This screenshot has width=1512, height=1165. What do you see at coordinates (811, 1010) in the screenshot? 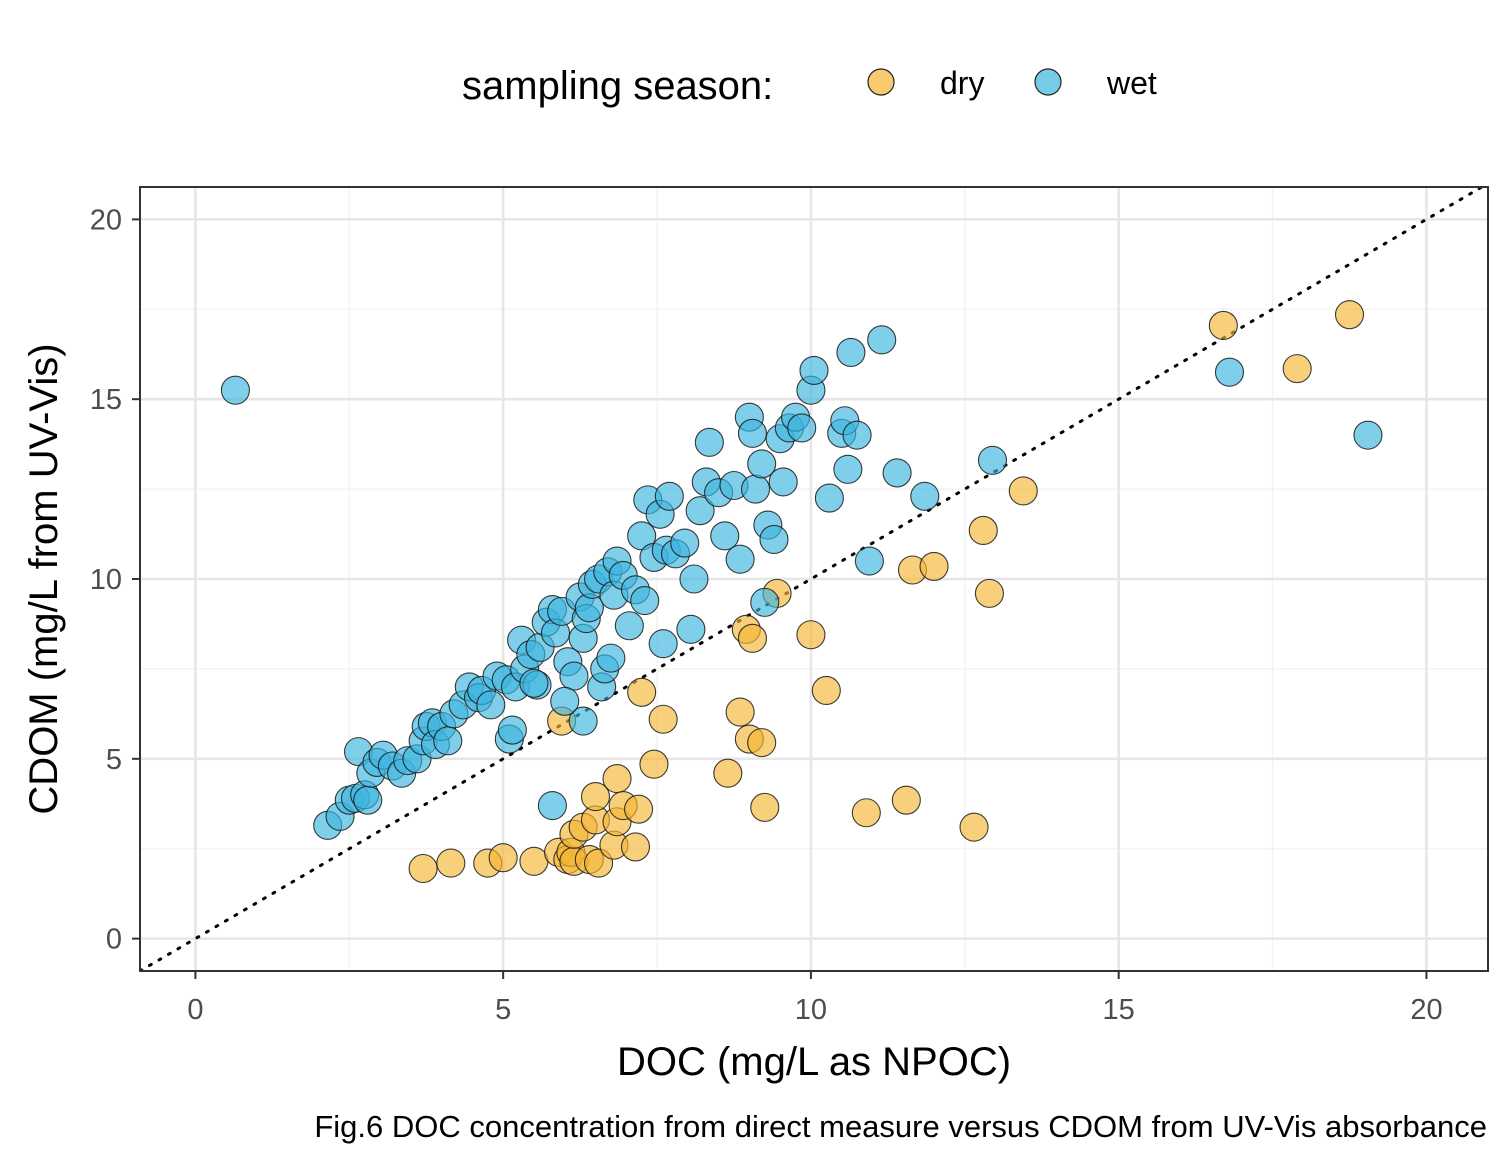
I see `x-tick-label: 10` at bounding box center [811, 1010].